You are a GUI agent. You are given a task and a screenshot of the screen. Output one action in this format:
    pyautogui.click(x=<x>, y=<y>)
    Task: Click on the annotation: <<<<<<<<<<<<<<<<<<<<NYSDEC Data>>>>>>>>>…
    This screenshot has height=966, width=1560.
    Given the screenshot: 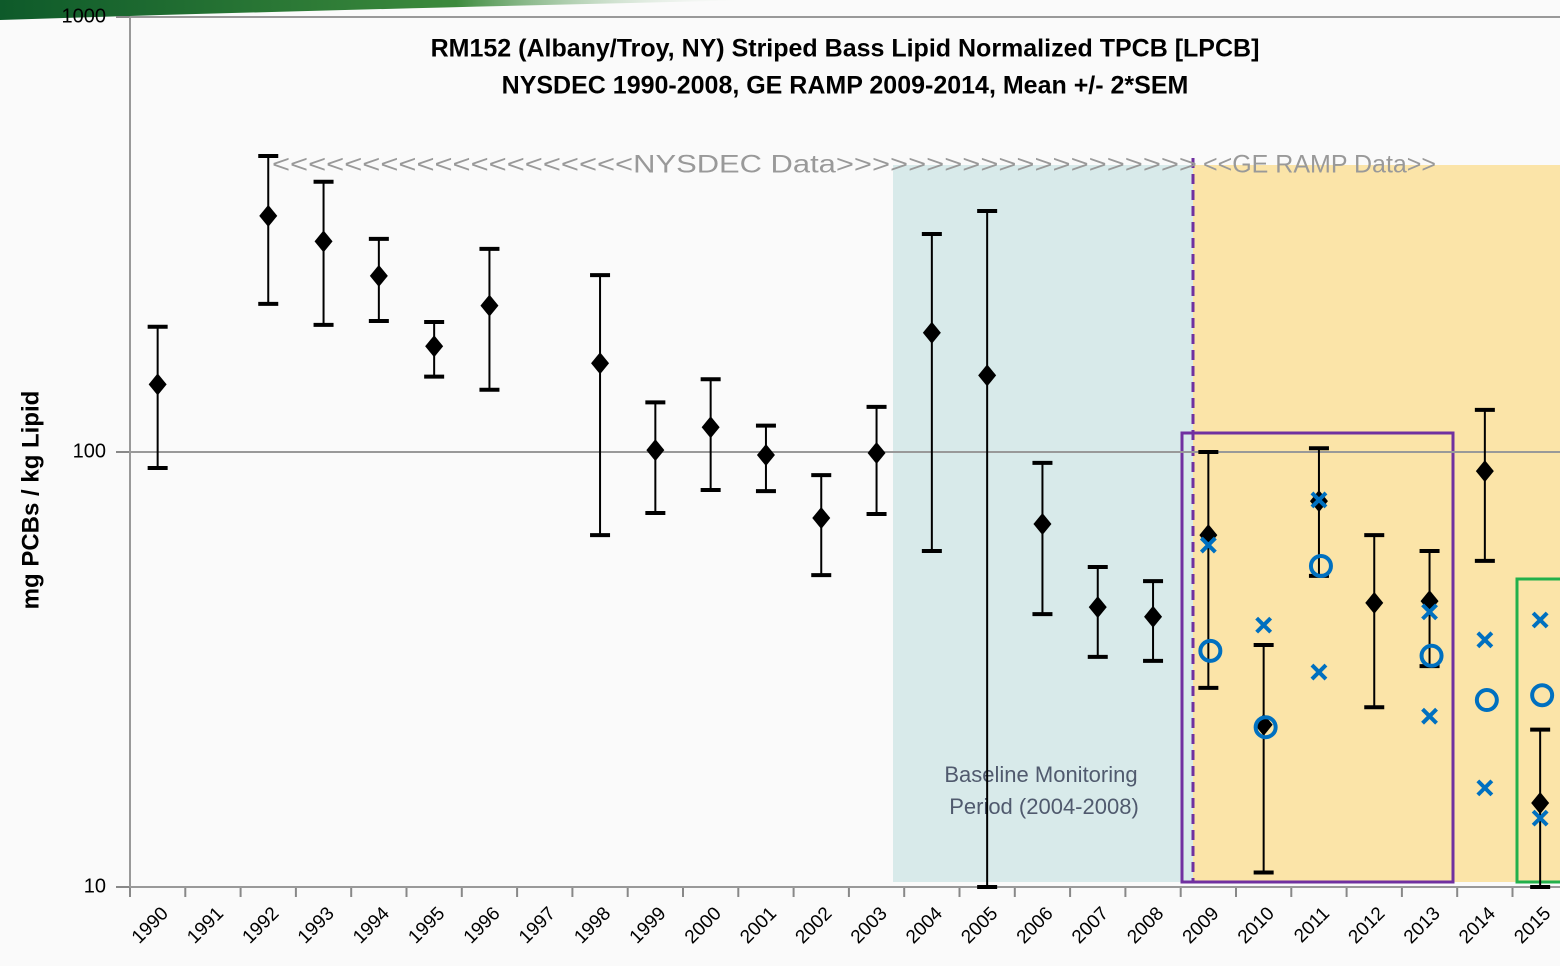 What is the action you would take?
    pyautogui.click(x=734, y=165)
    